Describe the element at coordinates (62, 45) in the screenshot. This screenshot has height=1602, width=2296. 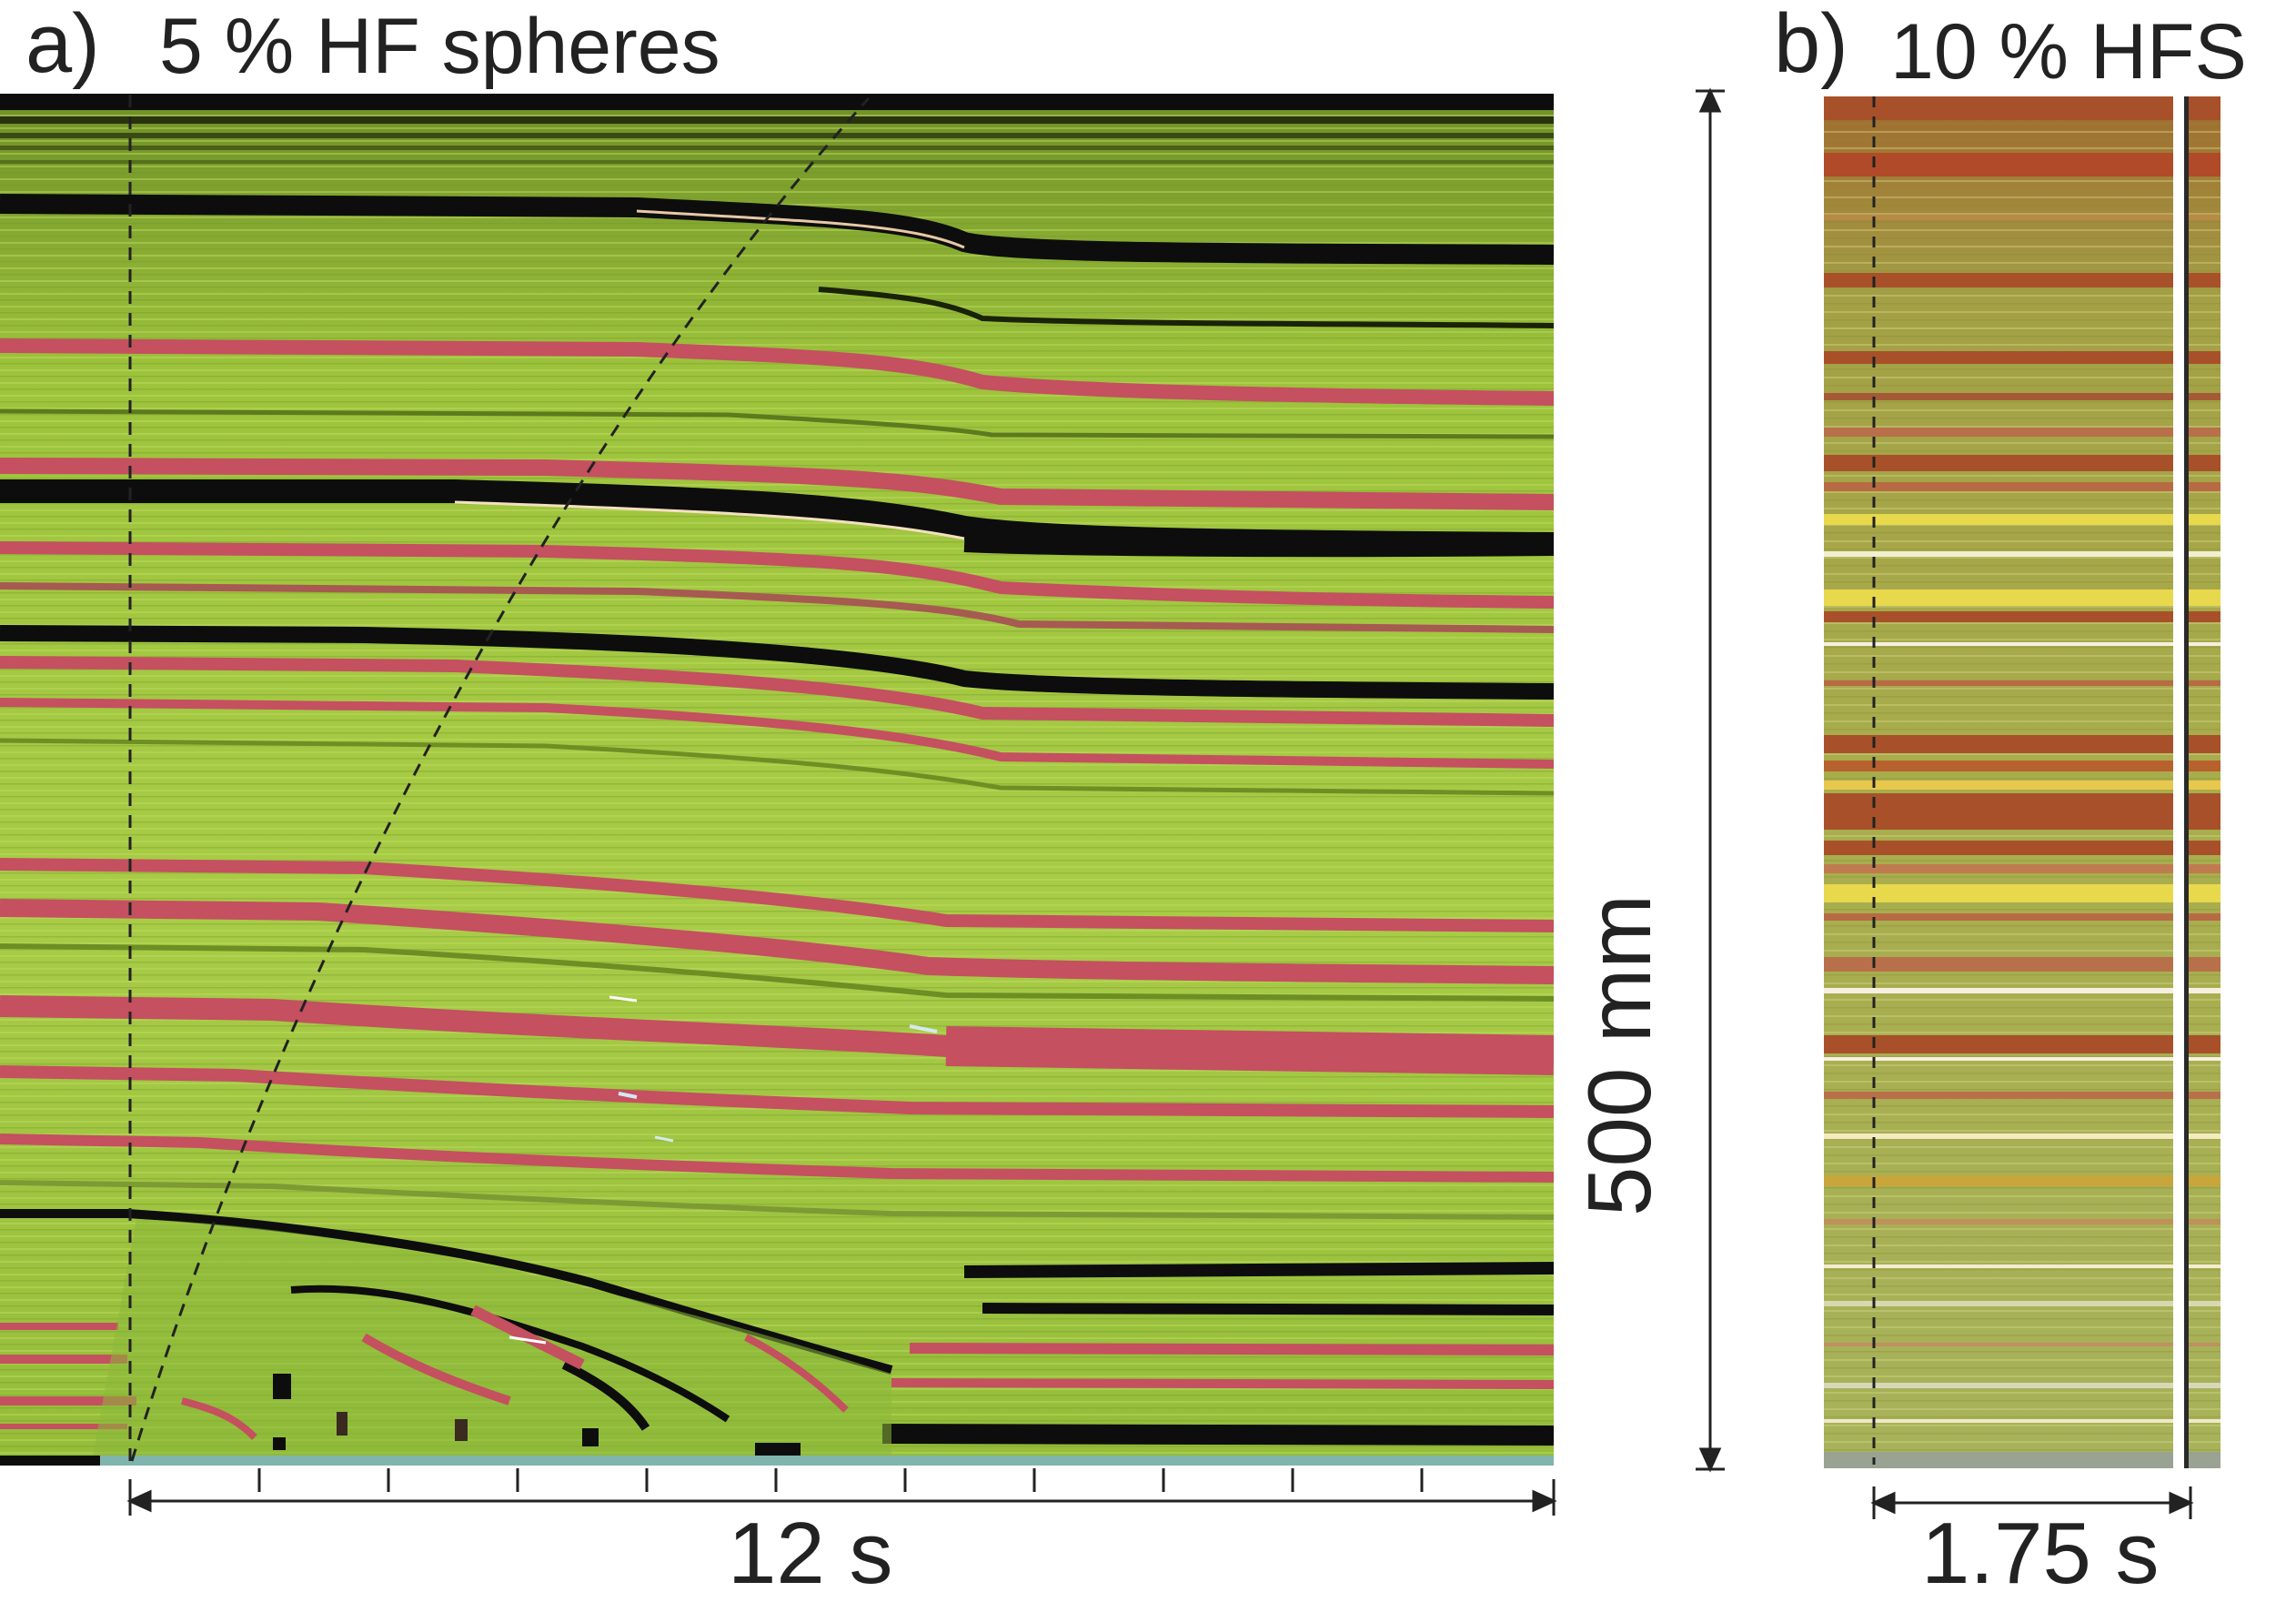
I see `panel-a-letter: a)` at that location.